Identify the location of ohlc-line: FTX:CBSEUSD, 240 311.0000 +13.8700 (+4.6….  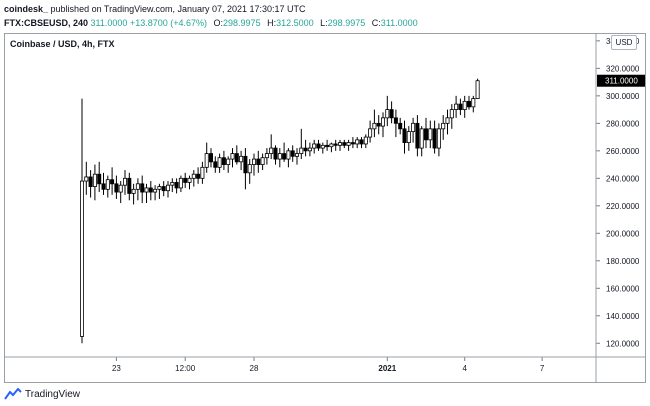
(211, 23).